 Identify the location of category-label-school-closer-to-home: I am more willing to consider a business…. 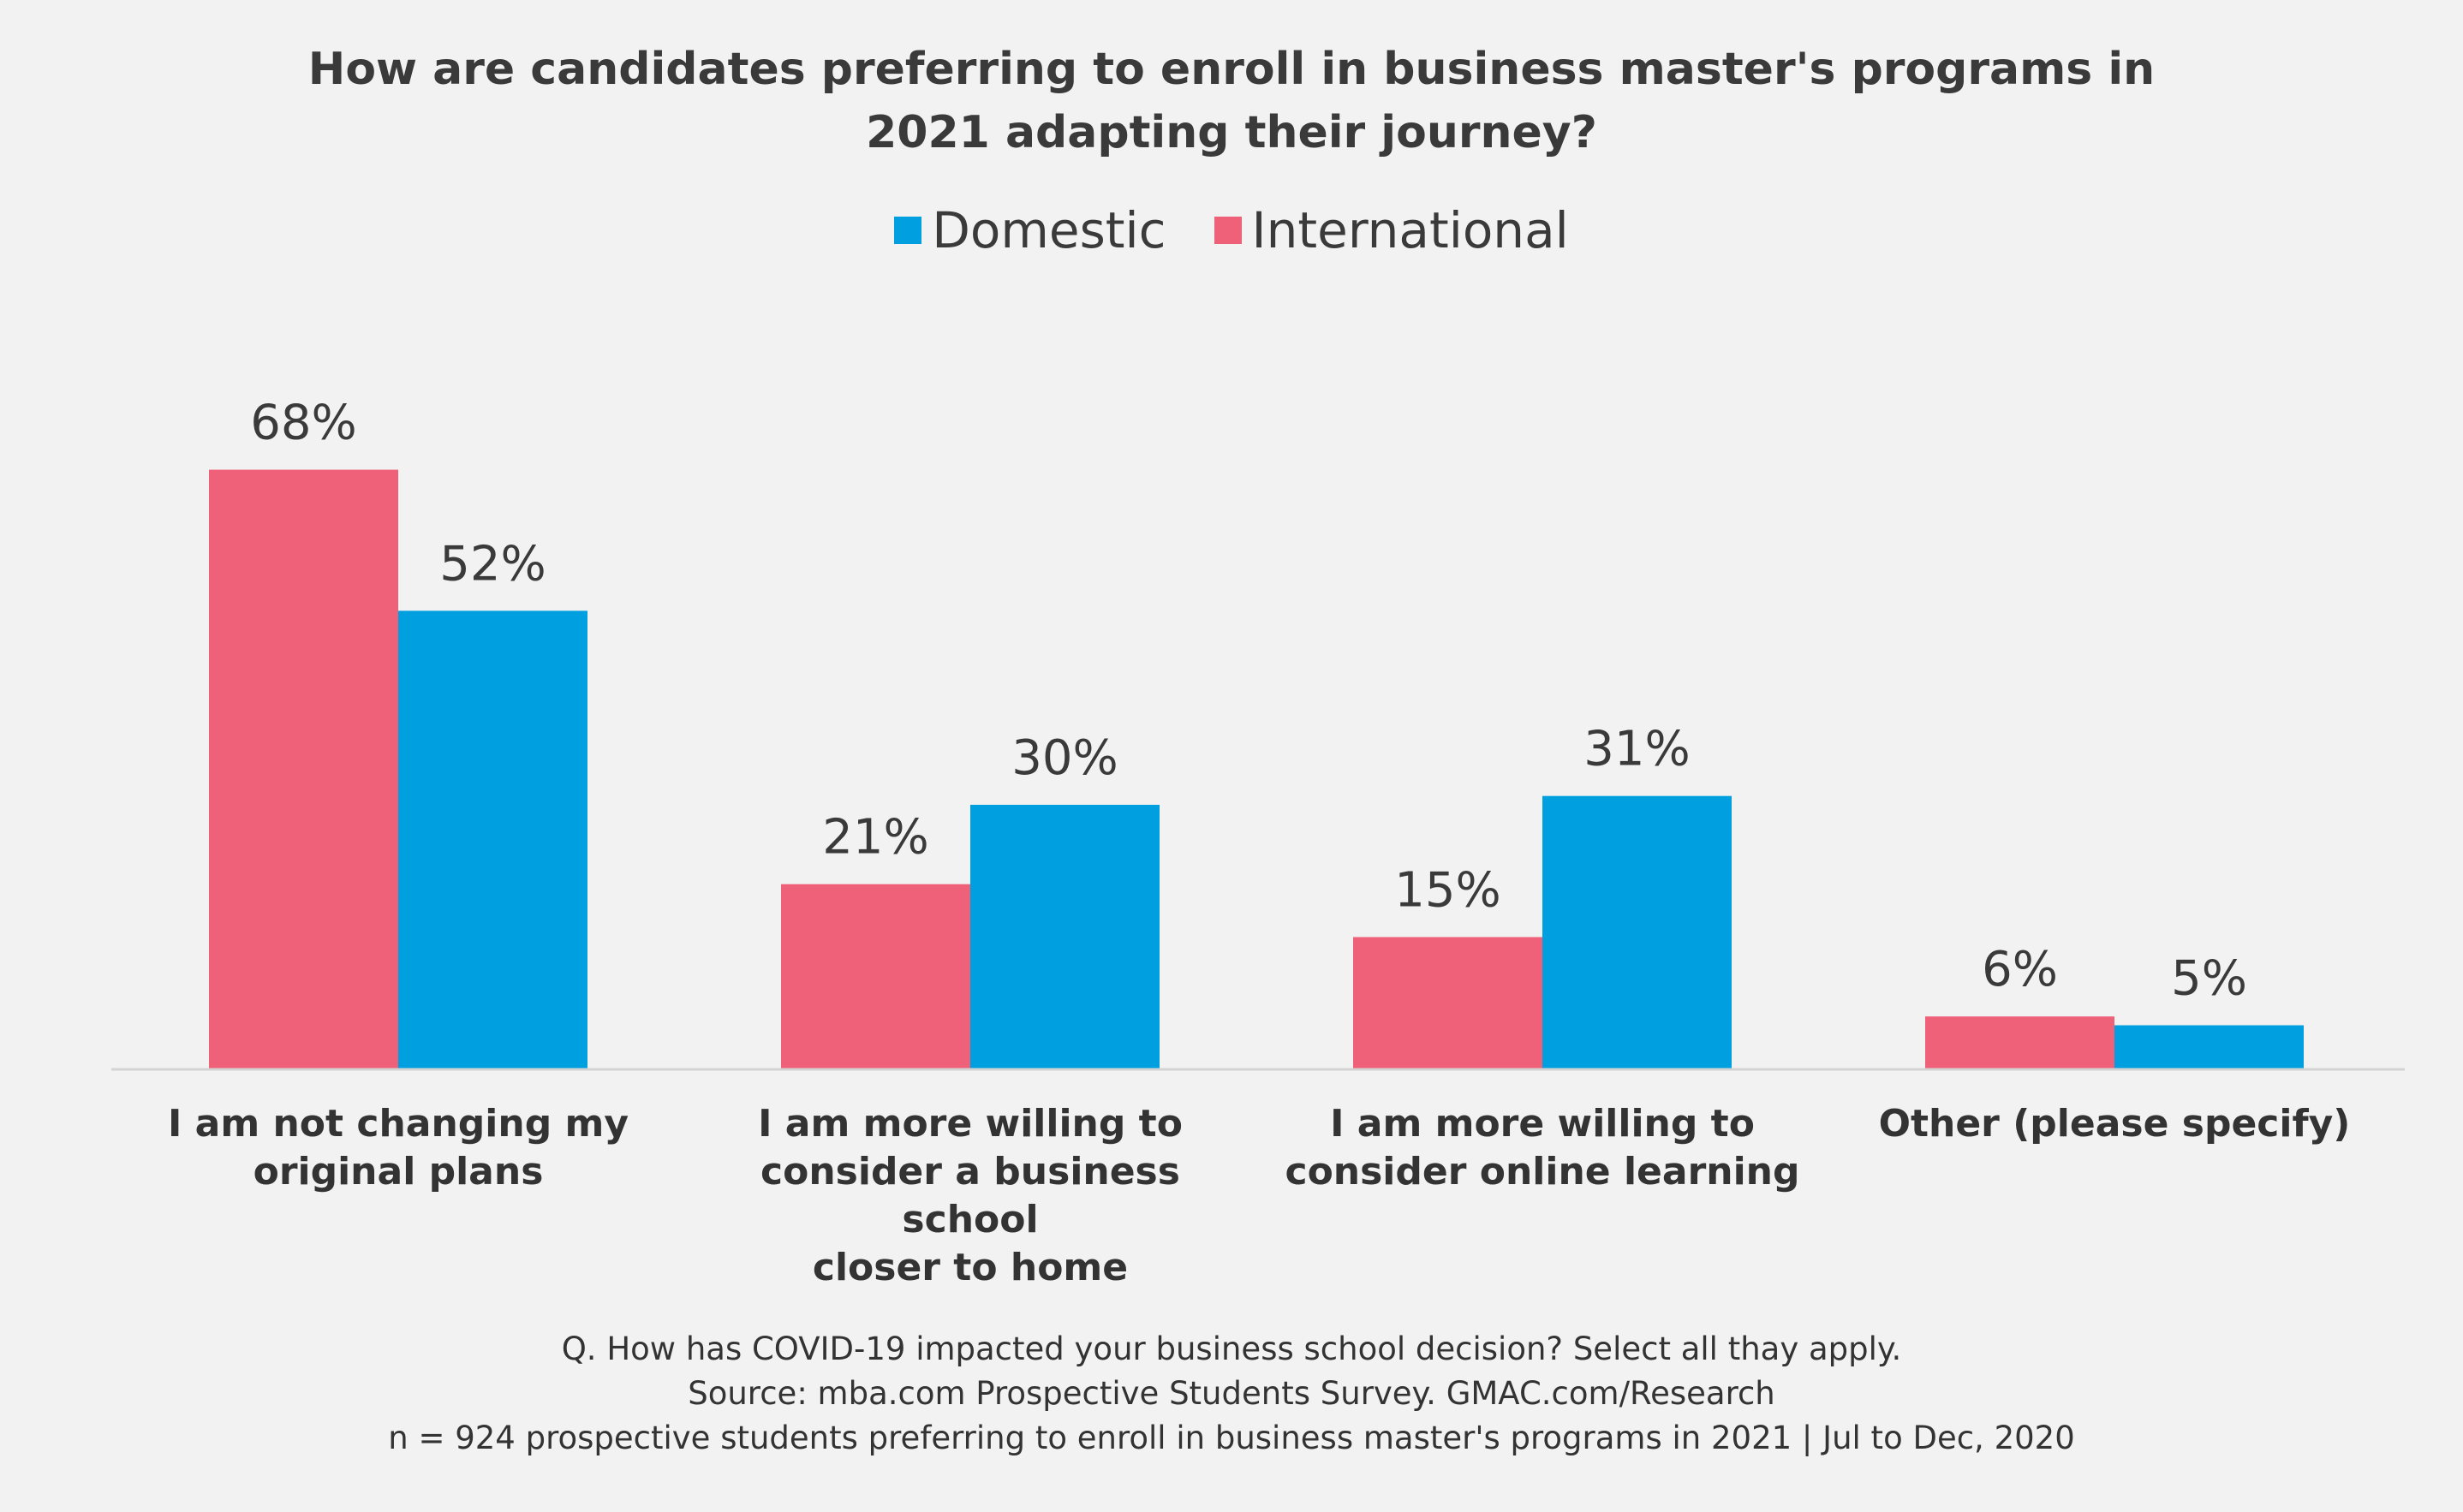
(970, 1196).